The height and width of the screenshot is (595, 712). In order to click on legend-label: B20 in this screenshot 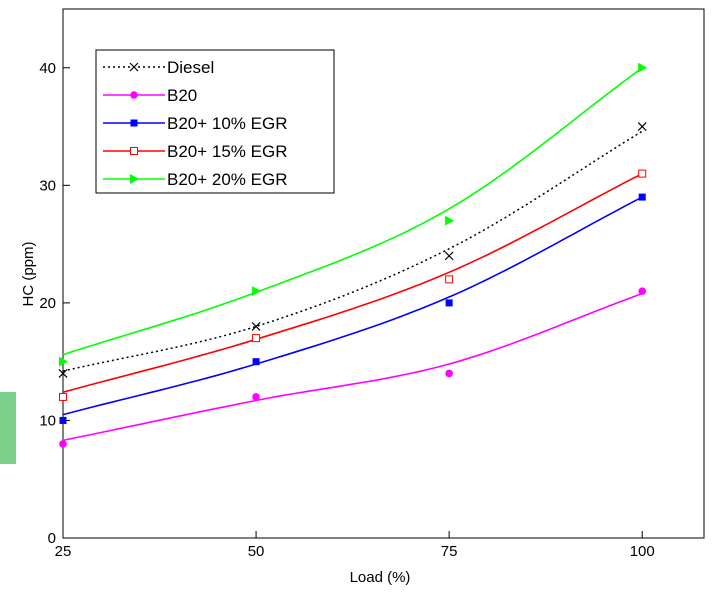, I will do `click(182, 95)`.